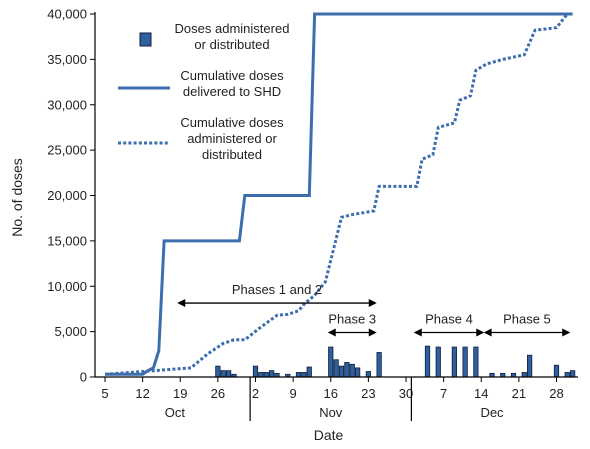 The width and height of the screenshot is (590, 449). I want to click on y-tick-label: 25,000, so click(67, 150).